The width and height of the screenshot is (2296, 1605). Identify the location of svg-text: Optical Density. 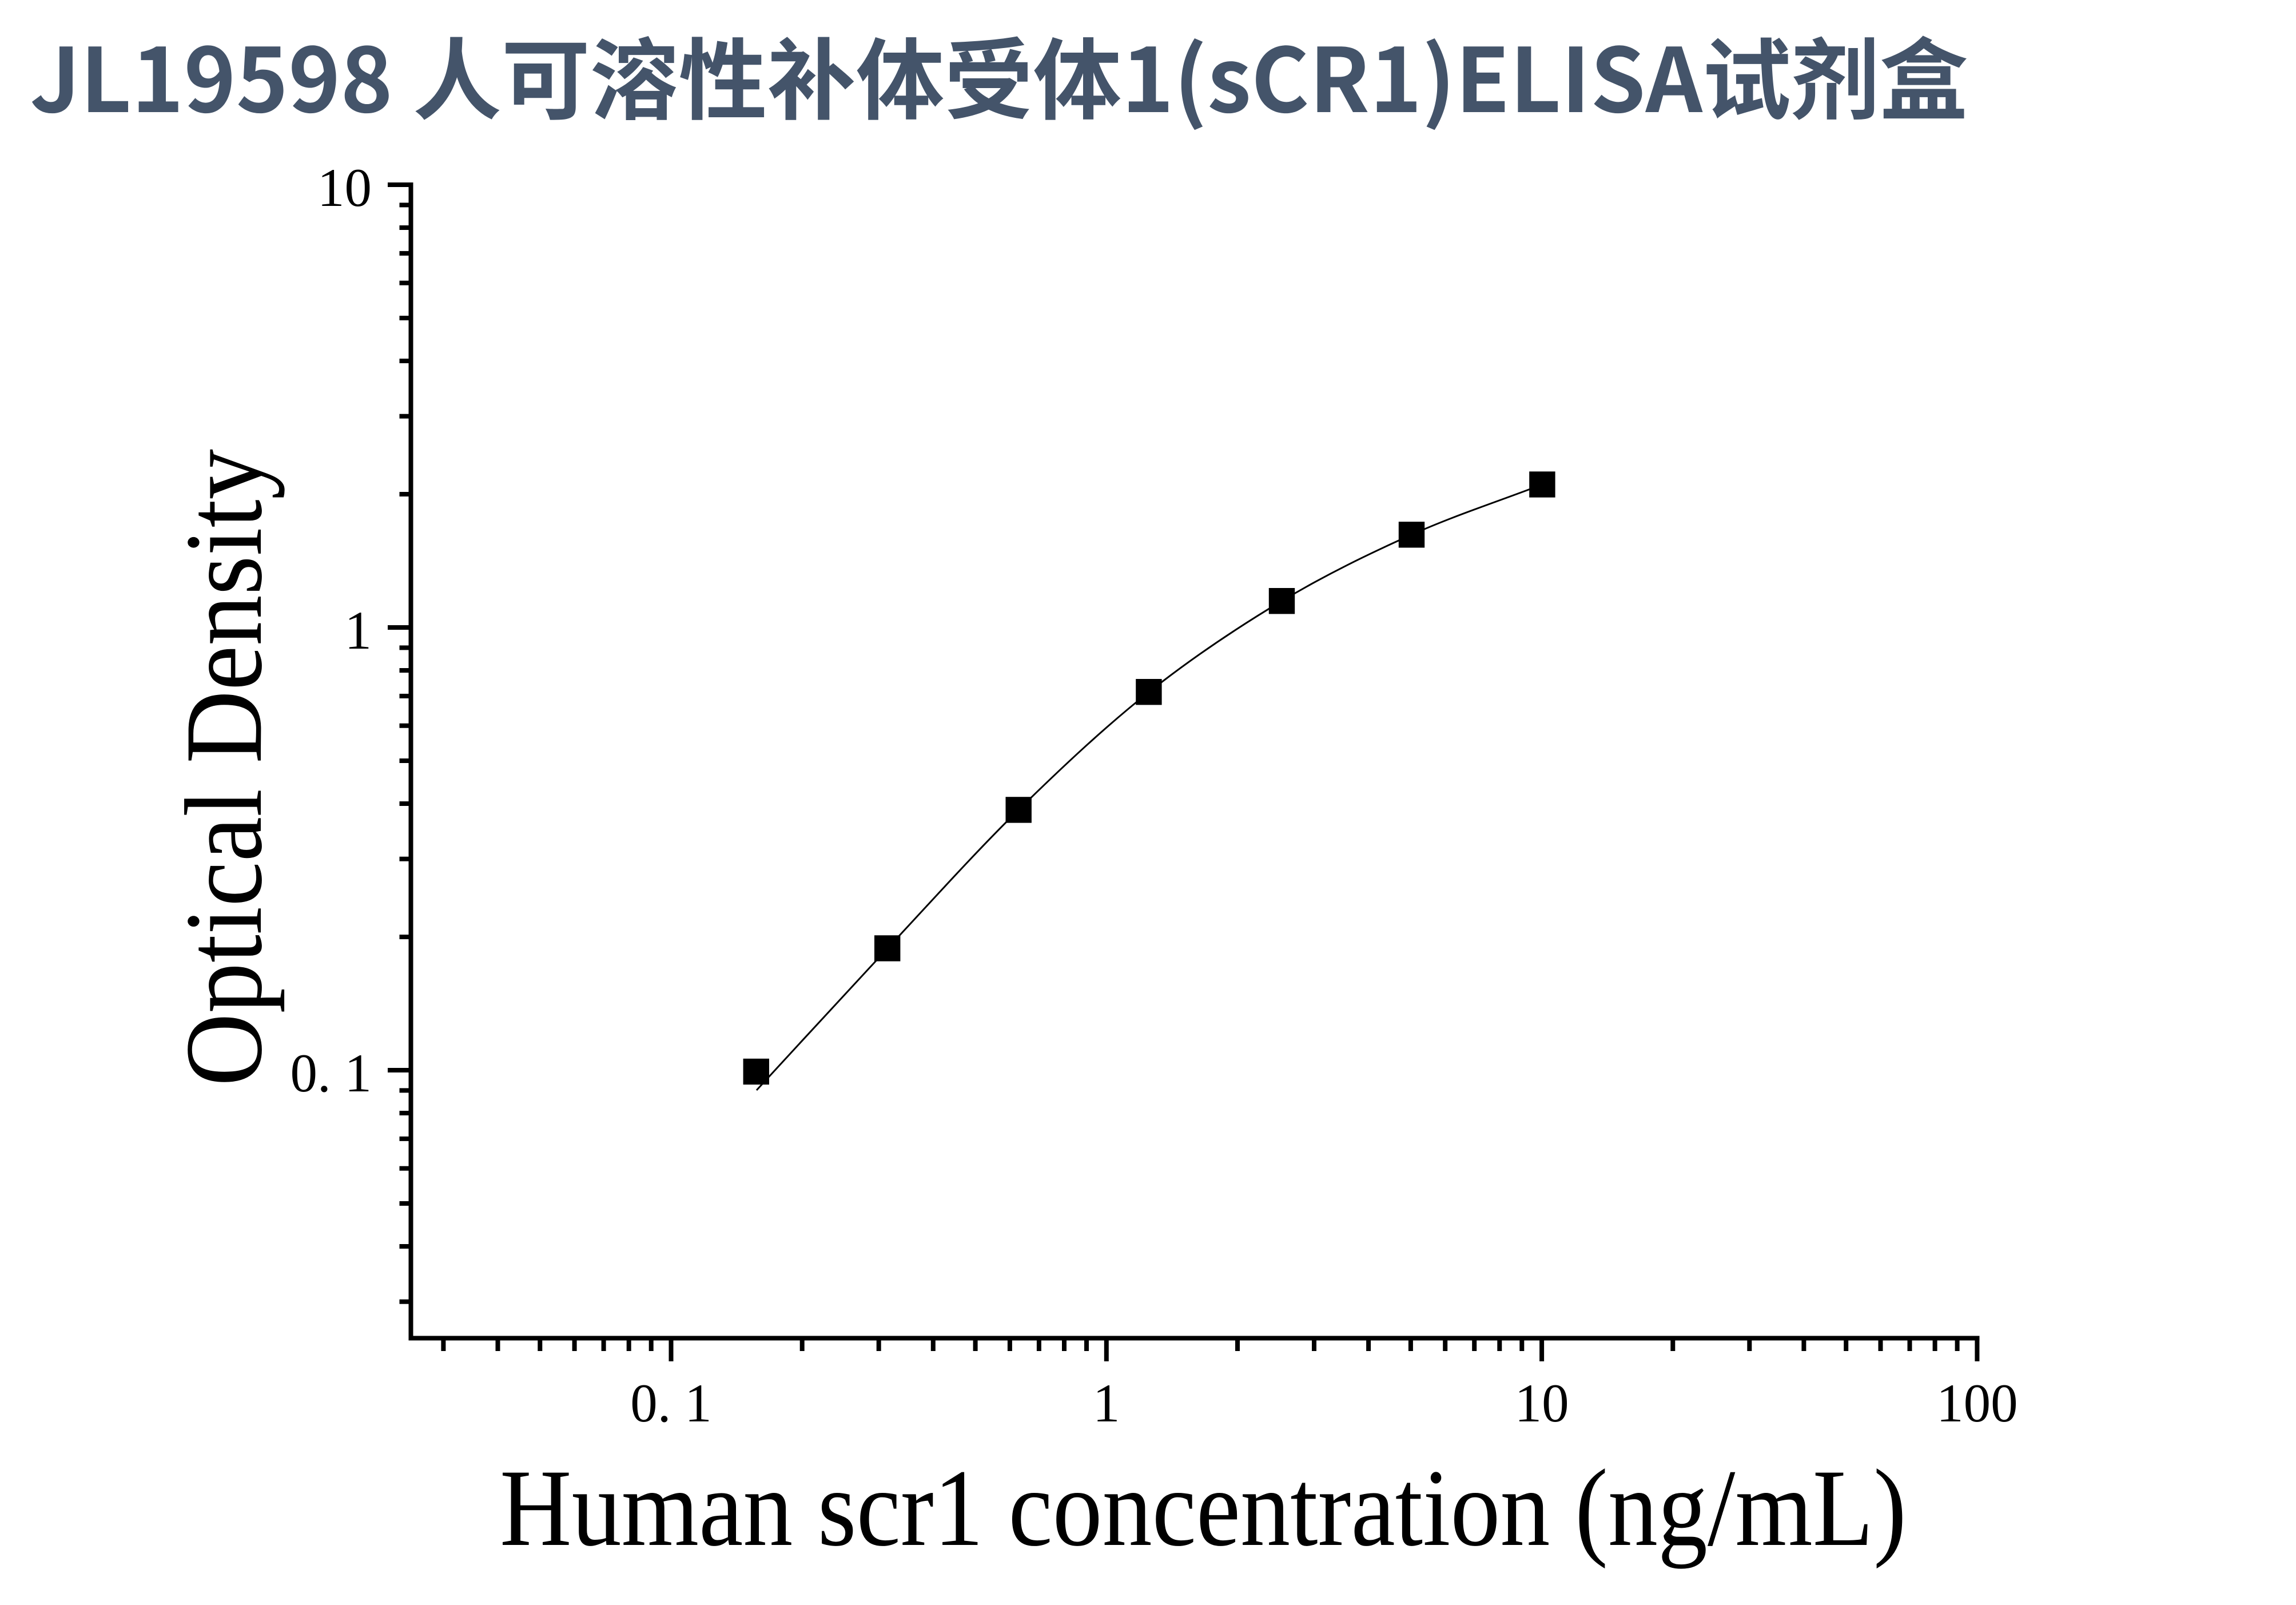
(224, 767).